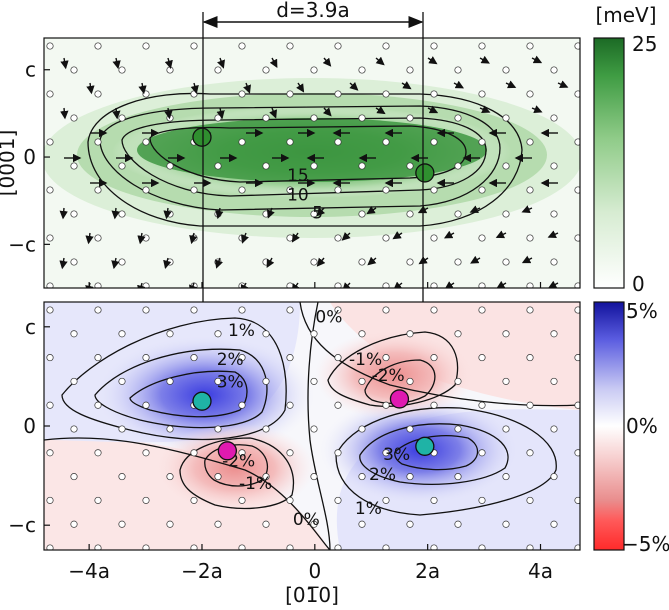 The width and height of the screenshot is (669, 610). Describe the element at coordinates (317, 214) in the screenshot. I see `contour-label: 5` at that location.